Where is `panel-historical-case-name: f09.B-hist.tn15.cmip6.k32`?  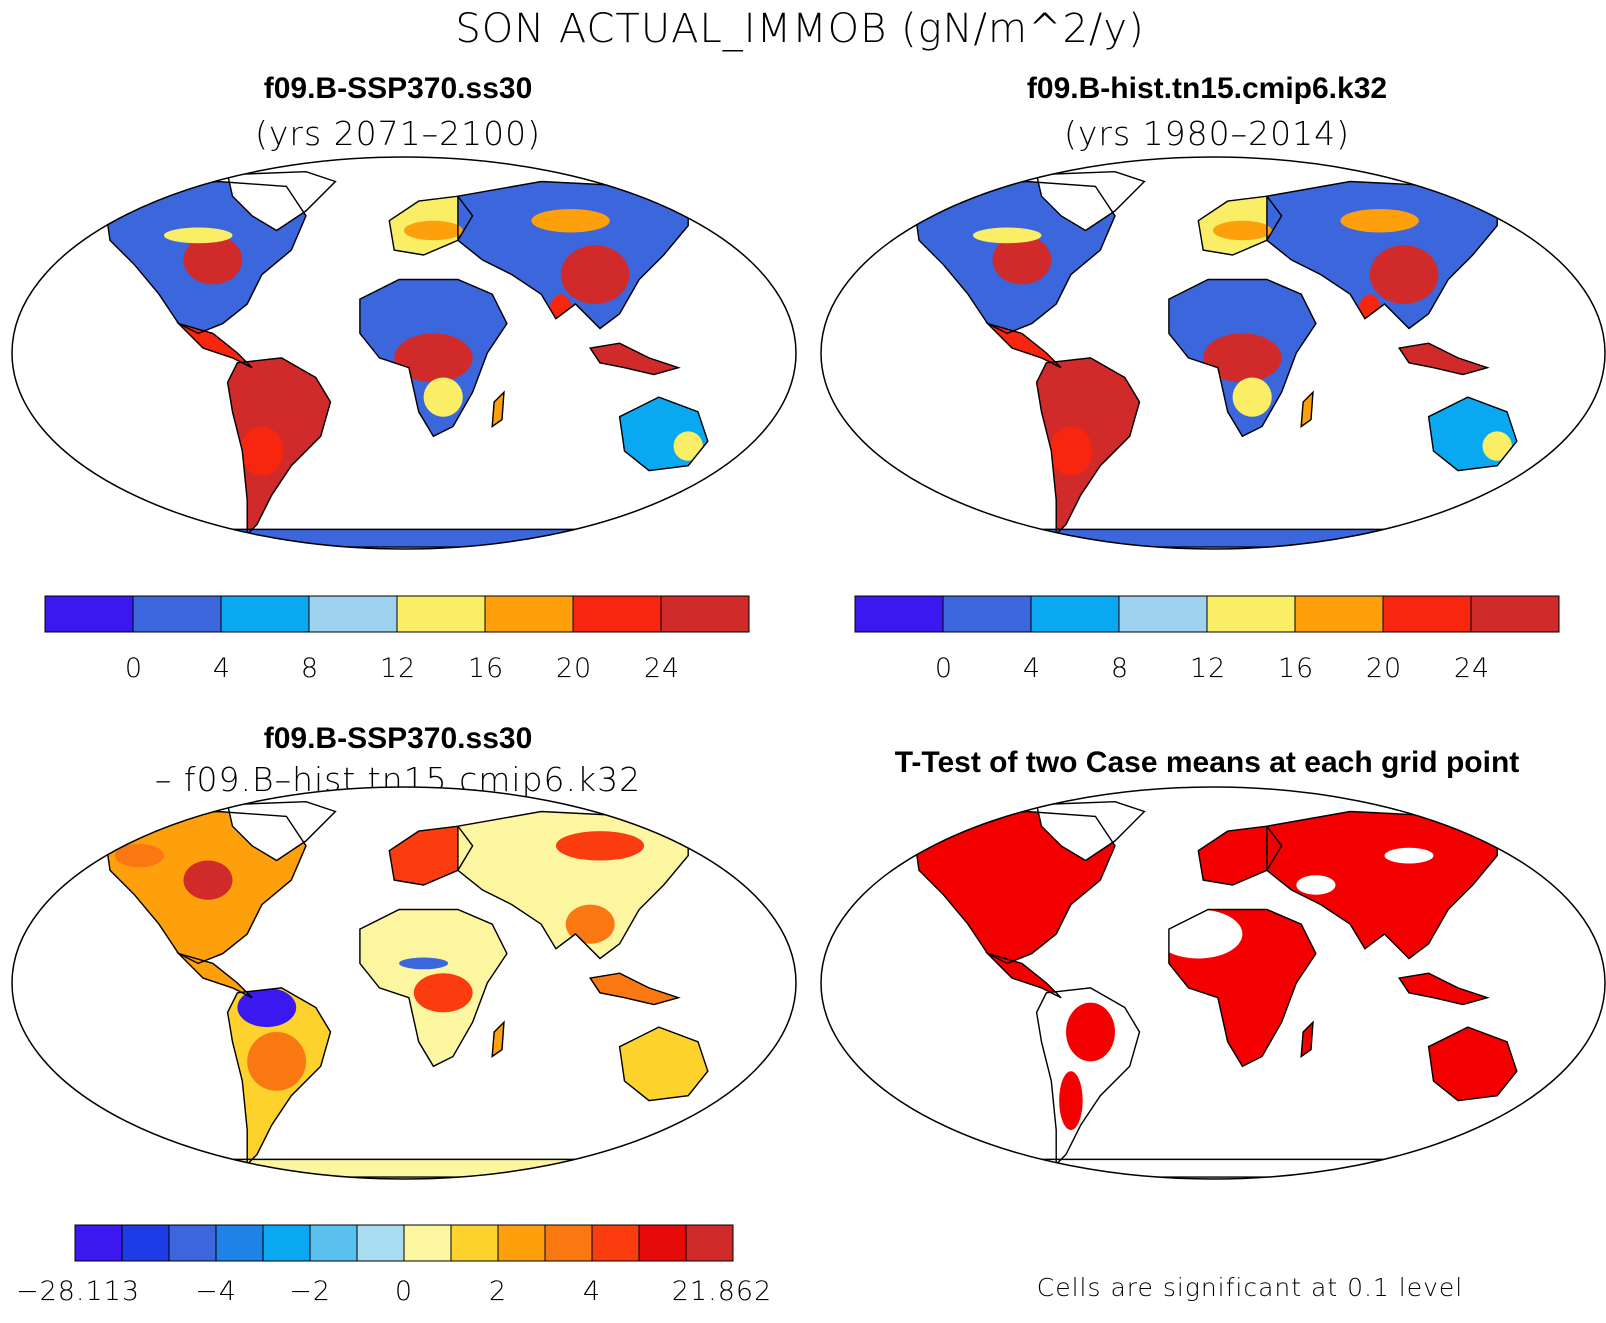
panel-historical-case-name: f09.B-hist.tn15.cmip6.k32 is located at coordinates (1207, 88).